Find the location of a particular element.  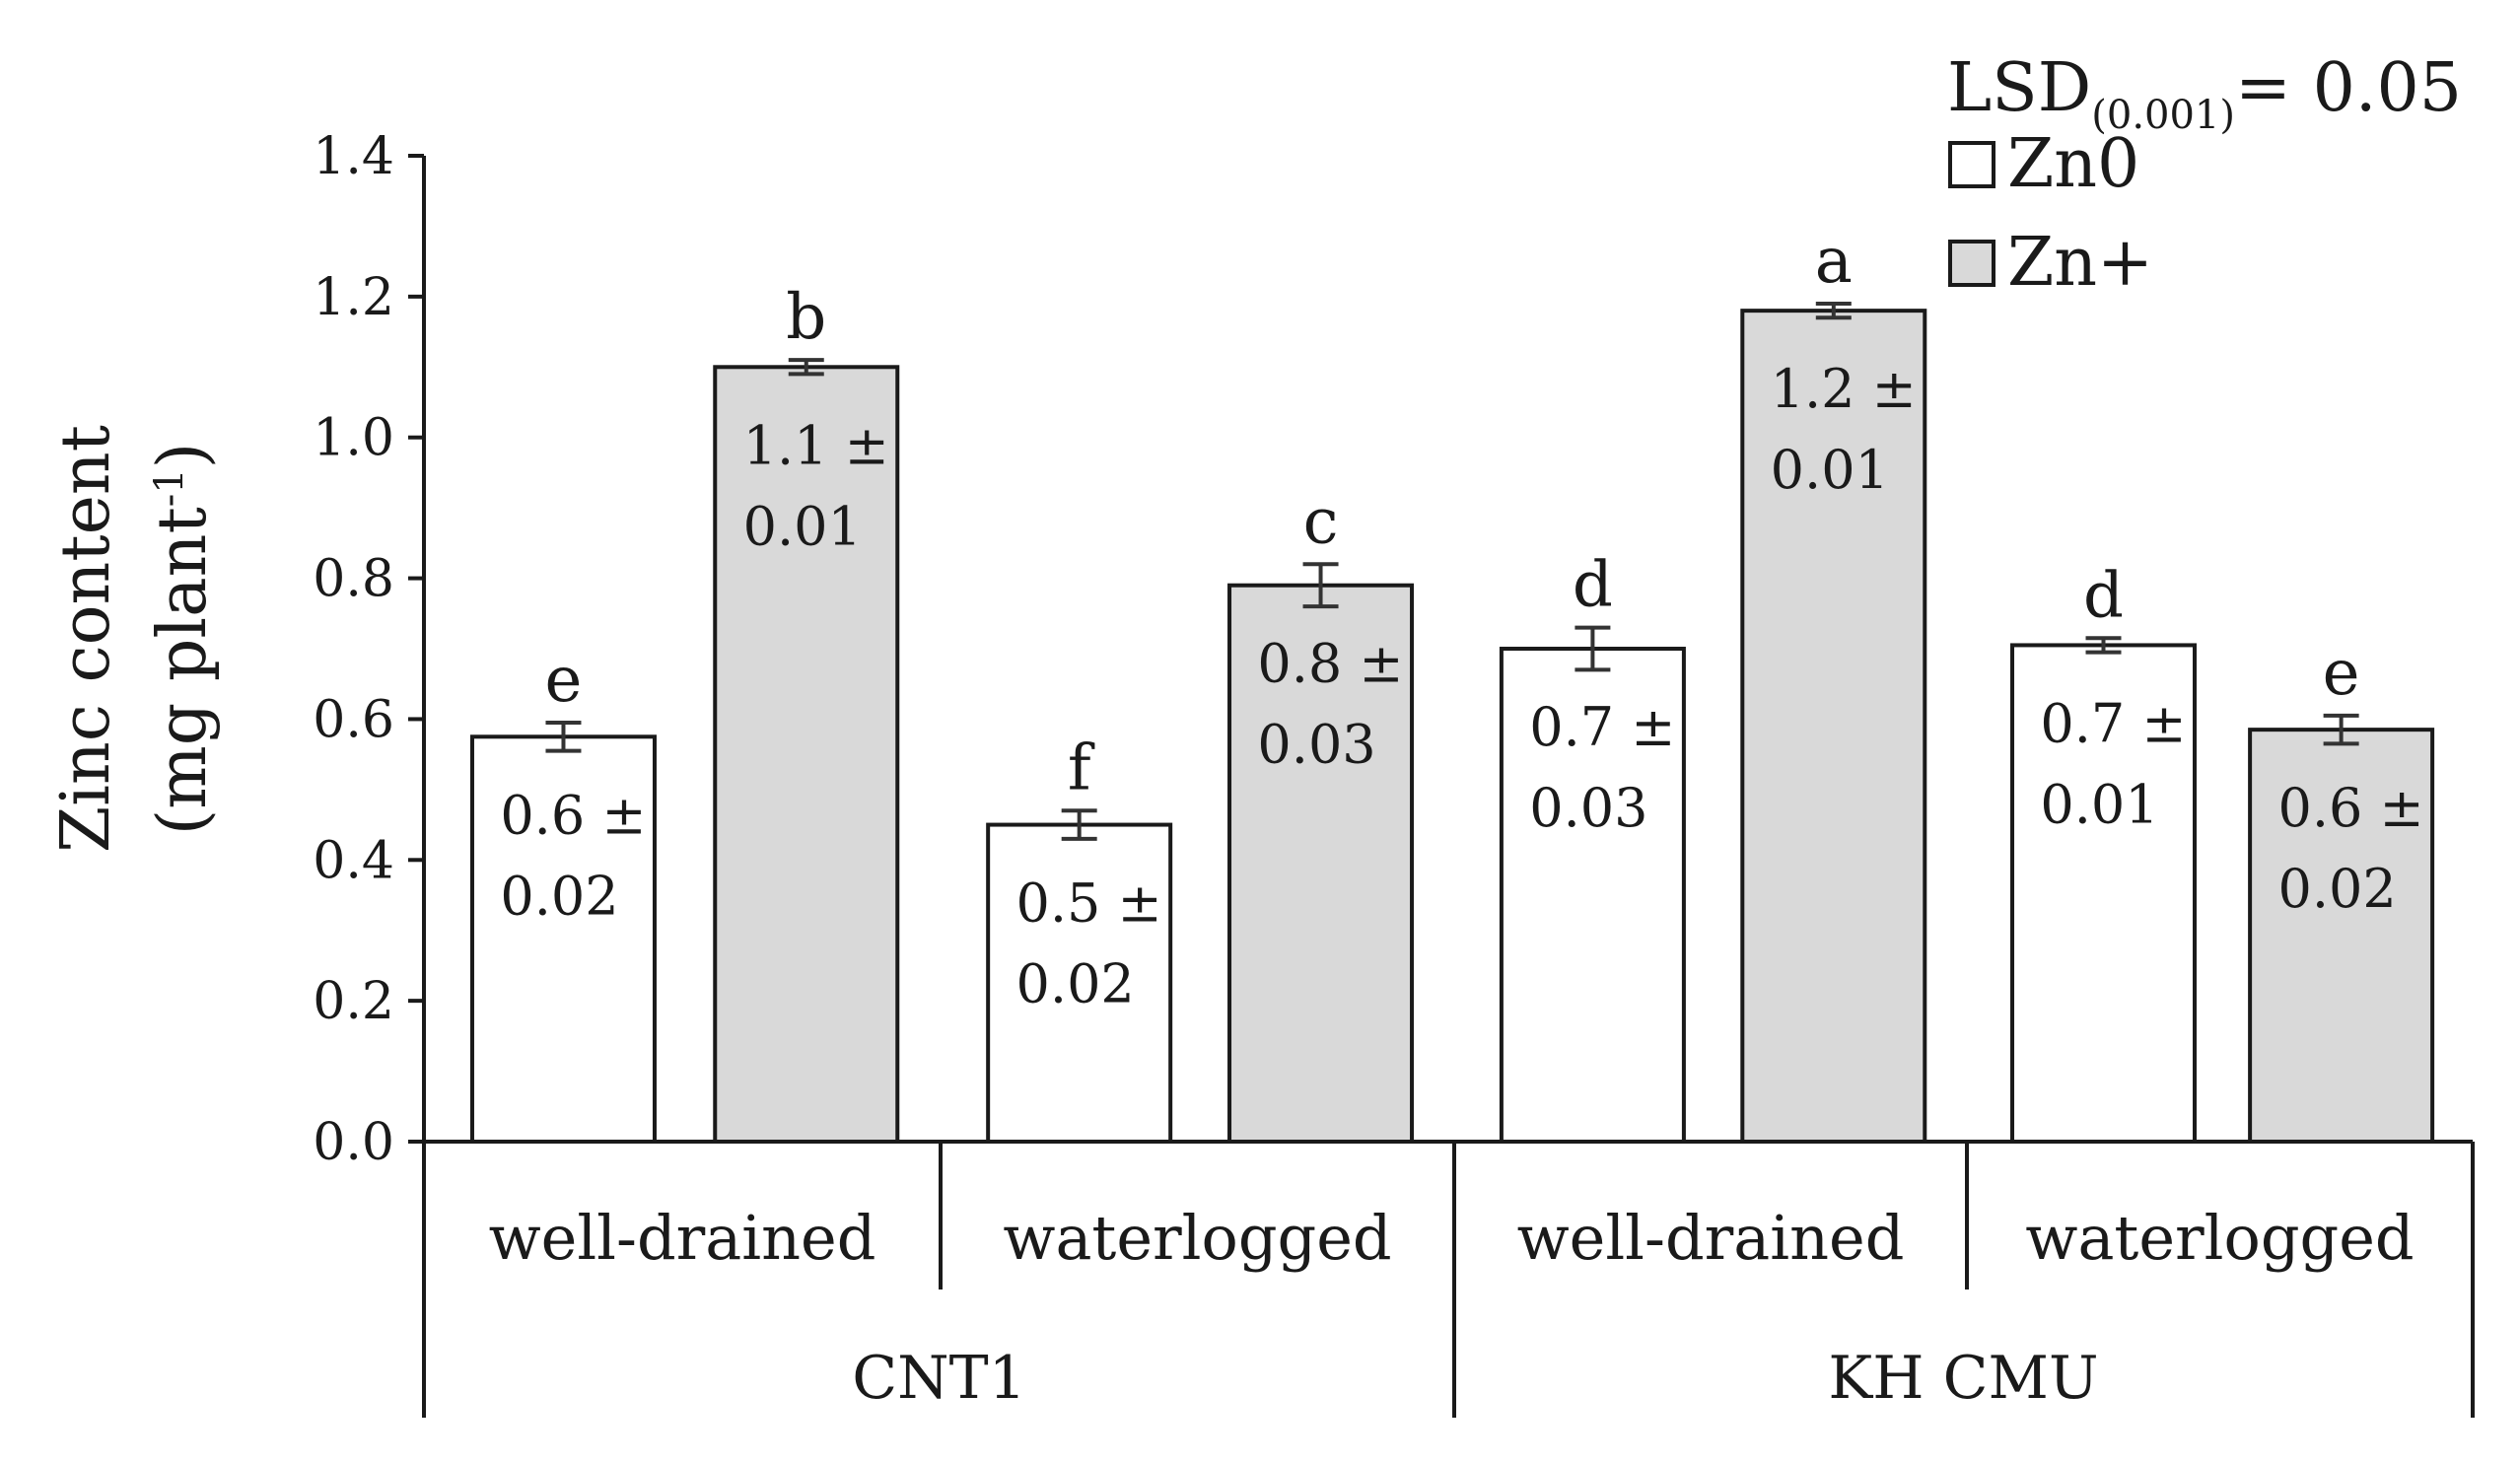

data-label-mean: 0.8 ± is located at coordinates (1330, 664).